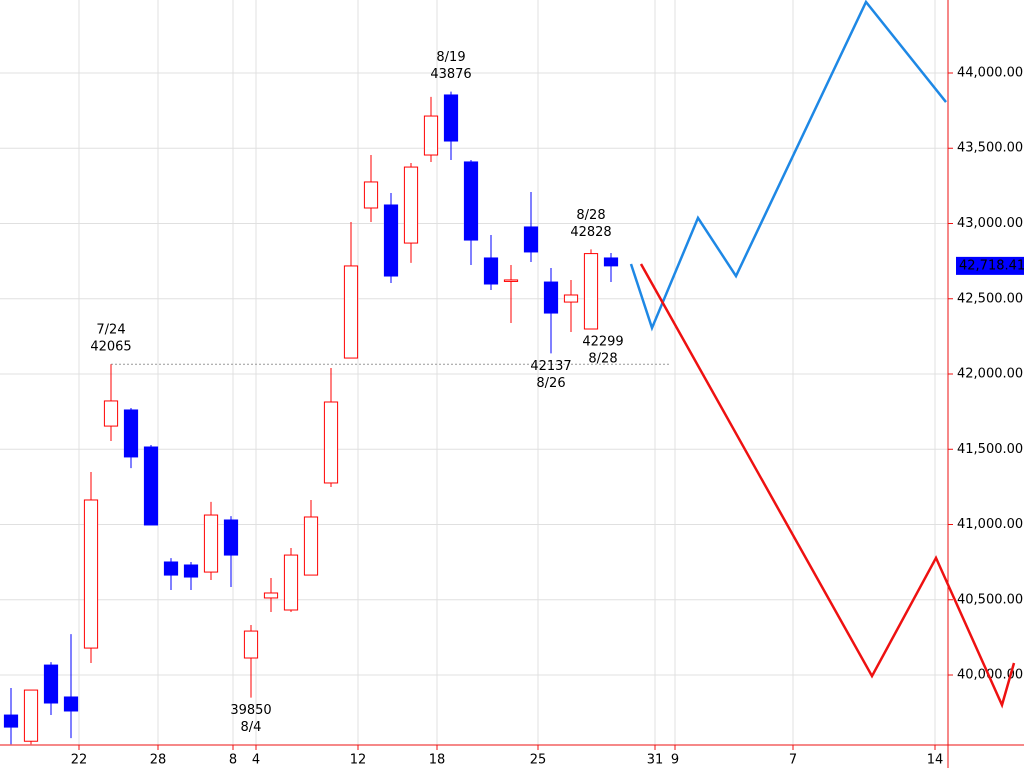 Image resolution: width=1024 pixels, height=768 pixels. Describe the element at coordinates (590, 232) in the screenshot. I see `annotation: 42828` at that location.